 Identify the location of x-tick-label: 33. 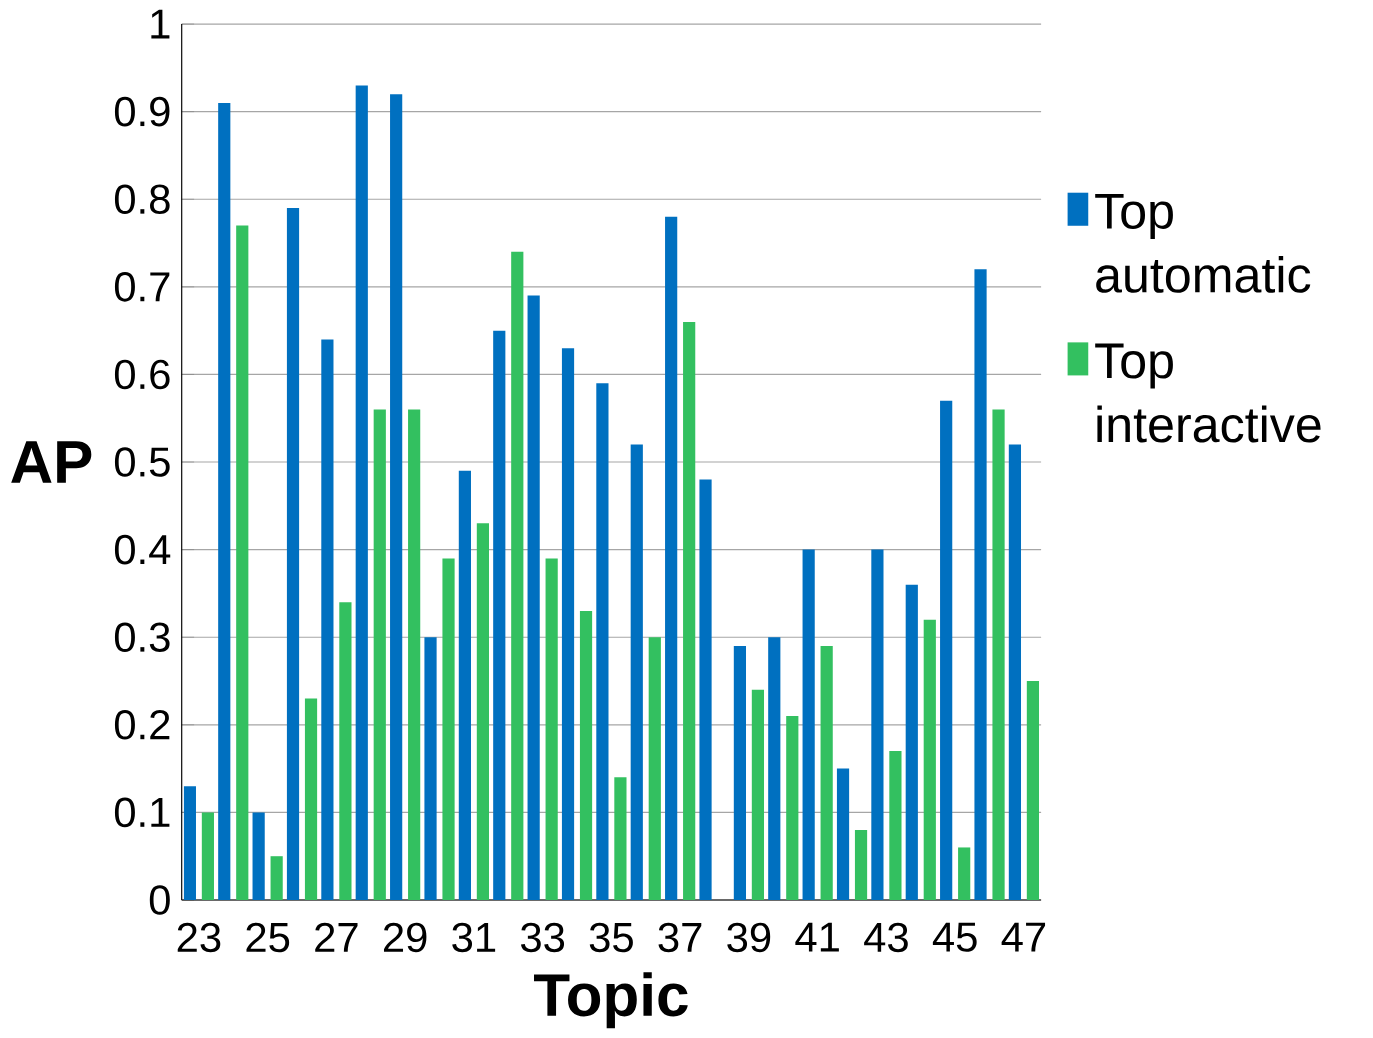
(542, 937).